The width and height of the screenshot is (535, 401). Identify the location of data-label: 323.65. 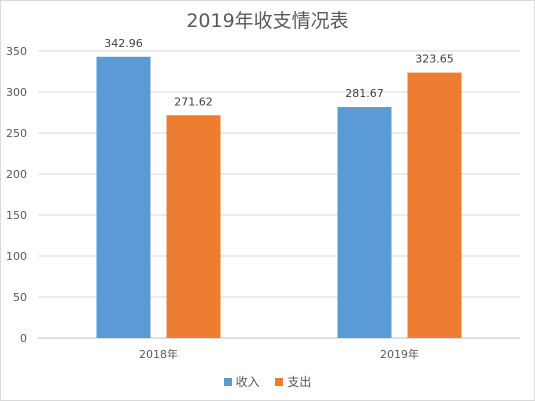
(434, 59).